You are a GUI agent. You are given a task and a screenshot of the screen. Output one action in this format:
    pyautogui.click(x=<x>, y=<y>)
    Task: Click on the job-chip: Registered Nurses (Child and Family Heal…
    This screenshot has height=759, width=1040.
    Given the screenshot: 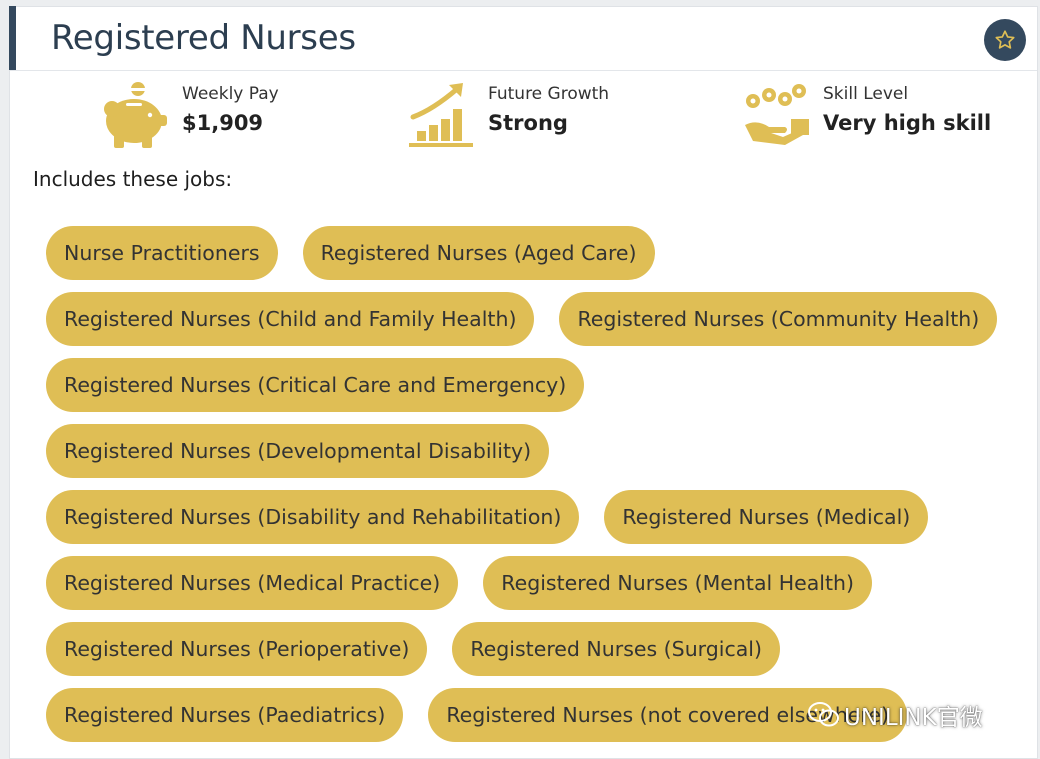 What is the action you would take?
    pyautogui.click(x=290, y=319)
    